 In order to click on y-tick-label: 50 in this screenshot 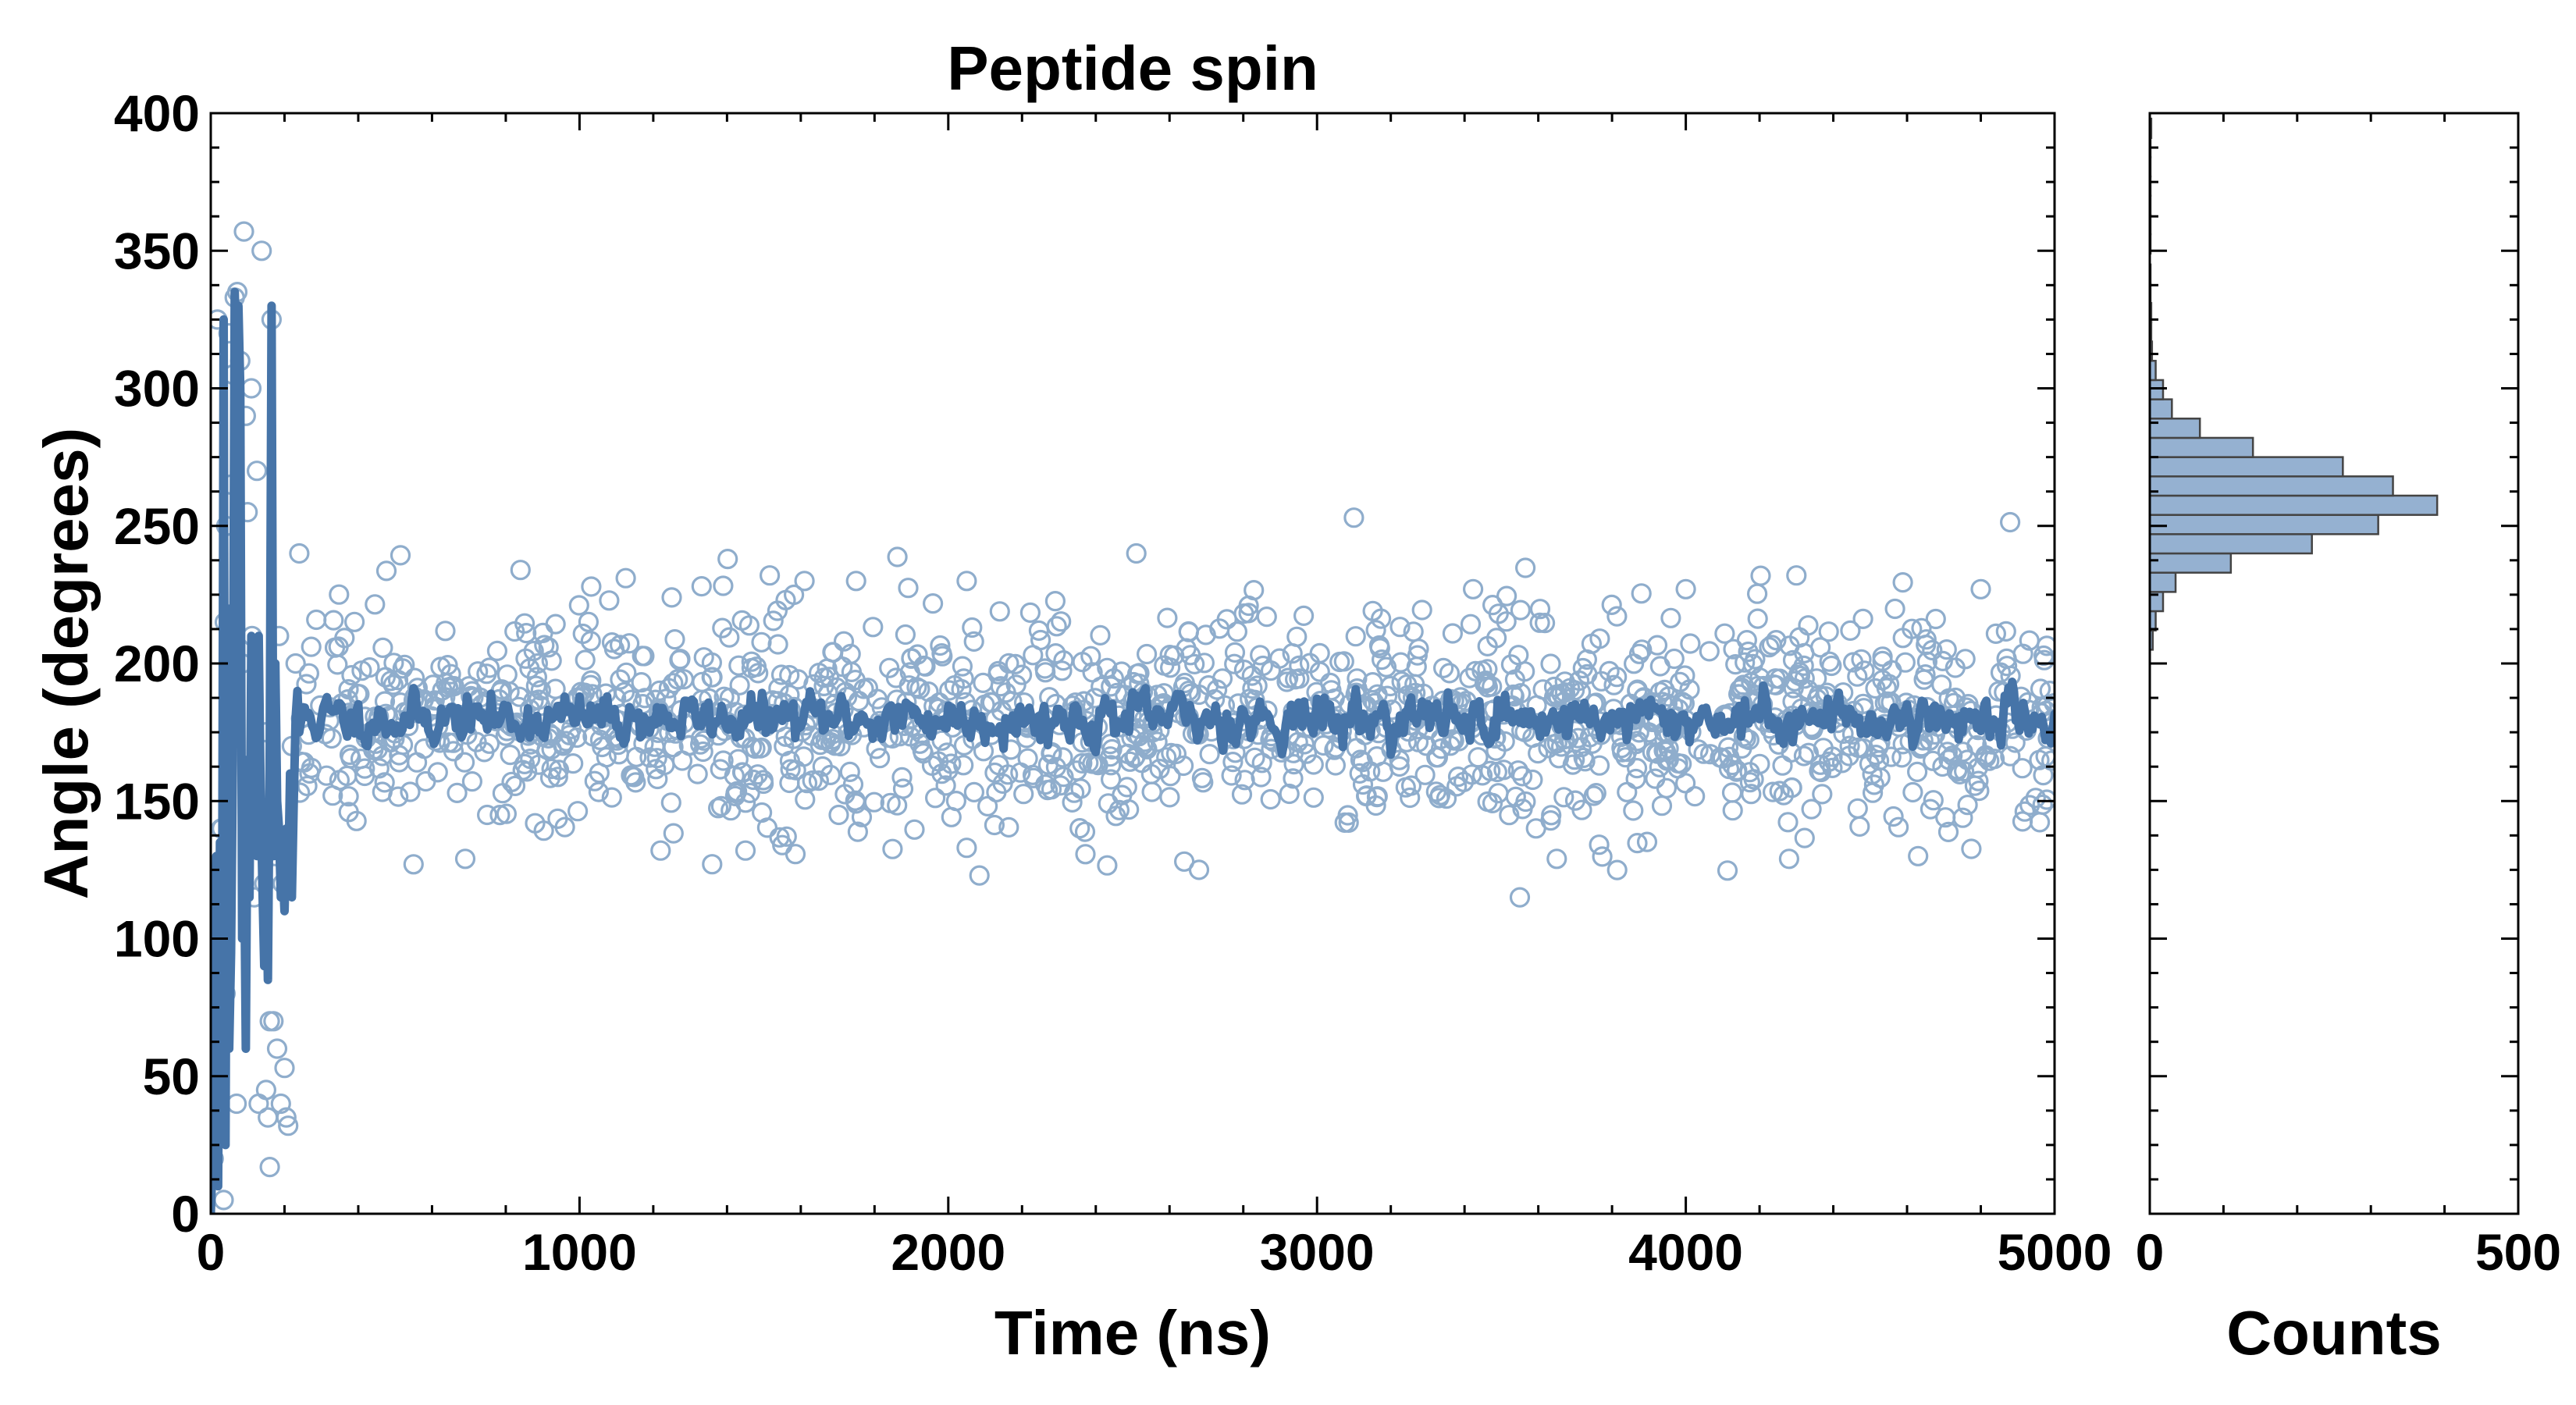, I will do `click(171, 1077)`.